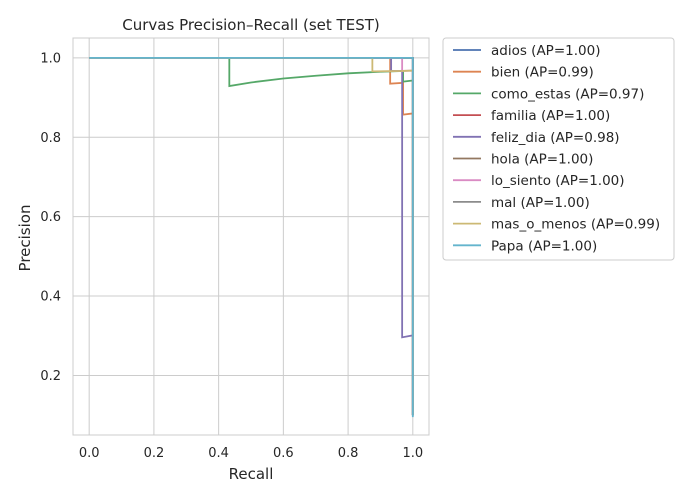 This screenshot has width=700, height=500. What do you see at coordinates (89, 453) in the screenshot?
I see `x-tick-label: 0.0` at bounding box center [89, 453].